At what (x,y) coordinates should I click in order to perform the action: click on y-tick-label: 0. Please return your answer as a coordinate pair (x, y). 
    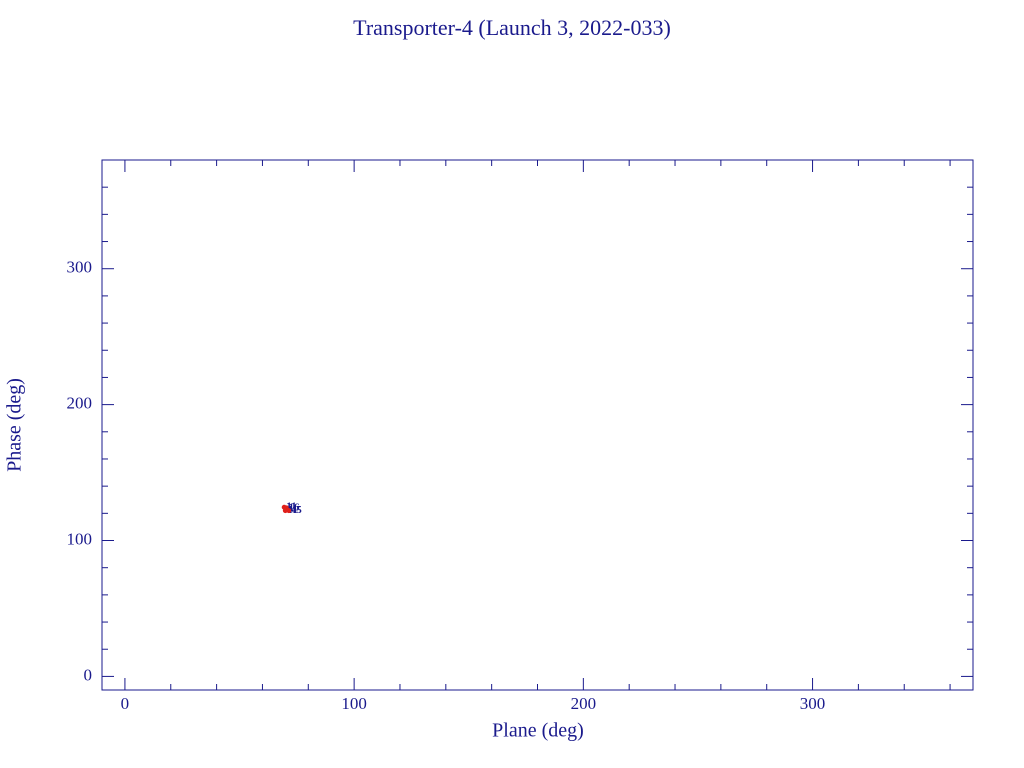
    Looking at the image, I should click on (88, 674).